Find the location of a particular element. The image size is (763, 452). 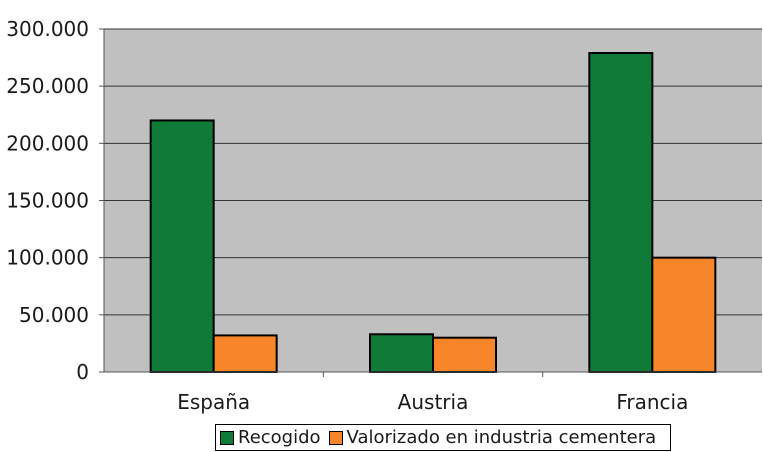

legend-swatch-recogido is located at coordinates (227, 437).